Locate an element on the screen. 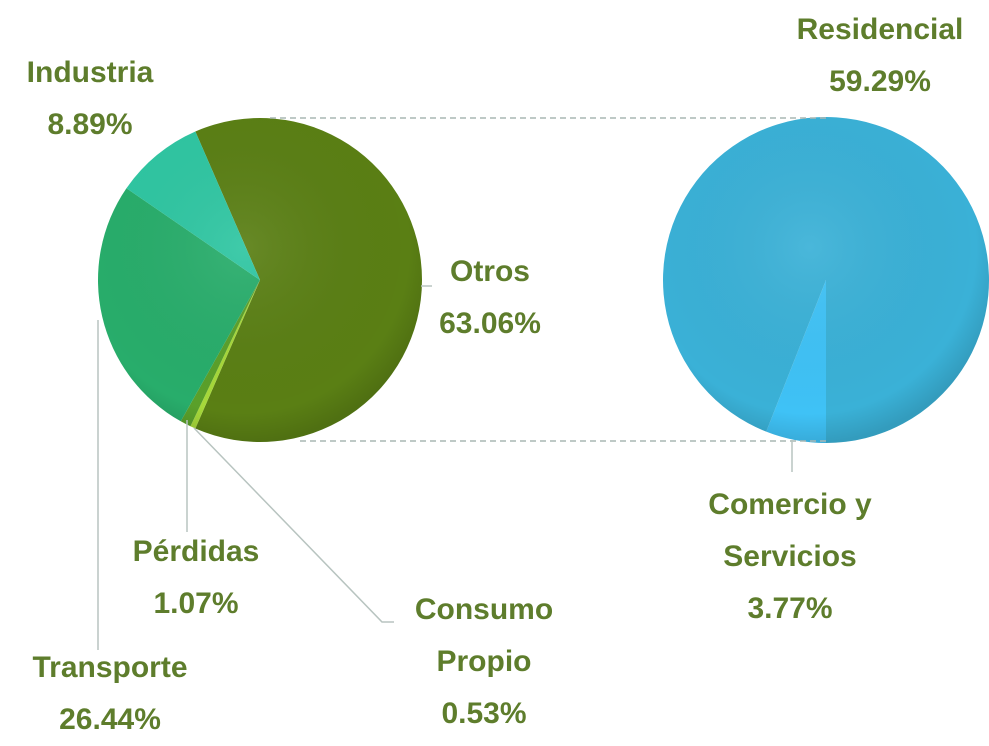 This screenshot has height=746, width=989. label-value: 3.77% is located at coordinates (790, 608).